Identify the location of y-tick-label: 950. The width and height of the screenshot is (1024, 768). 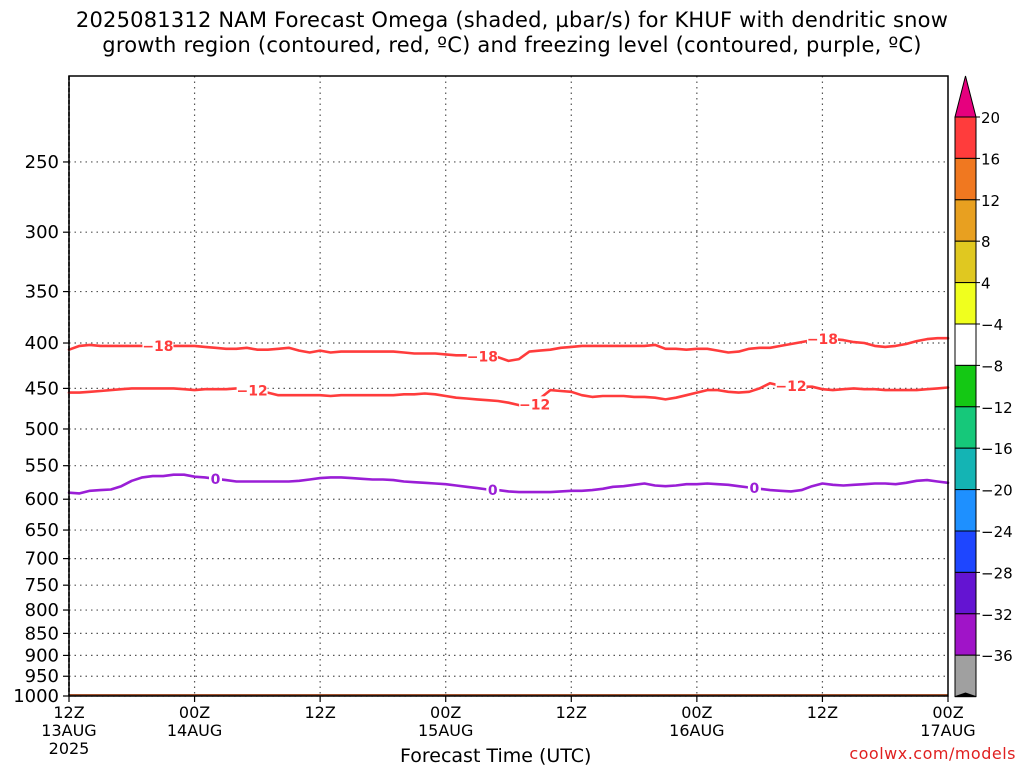
(42, 676).